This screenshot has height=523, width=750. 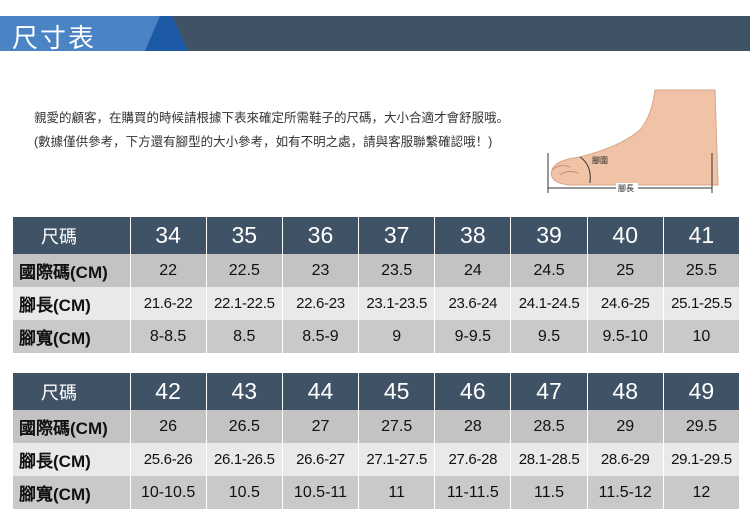 I want to click on table-row-foot-width: 腳寬(CM) 8-8.5 8.5 8.5-9 9 9-9.5 9.5 9.5-10 10, so click(x=377, y=336).